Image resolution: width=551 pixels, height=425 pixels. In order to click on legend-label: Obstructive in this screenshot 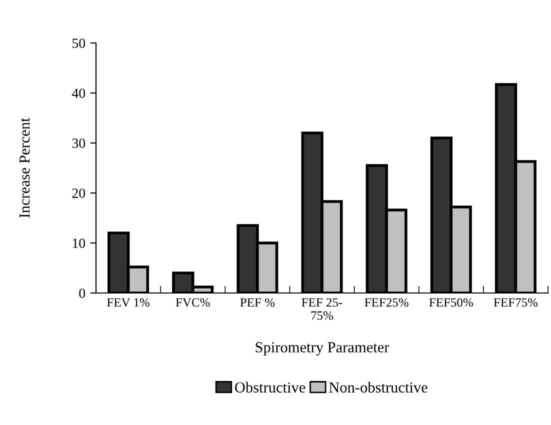, I will do `click(270, 387)`.